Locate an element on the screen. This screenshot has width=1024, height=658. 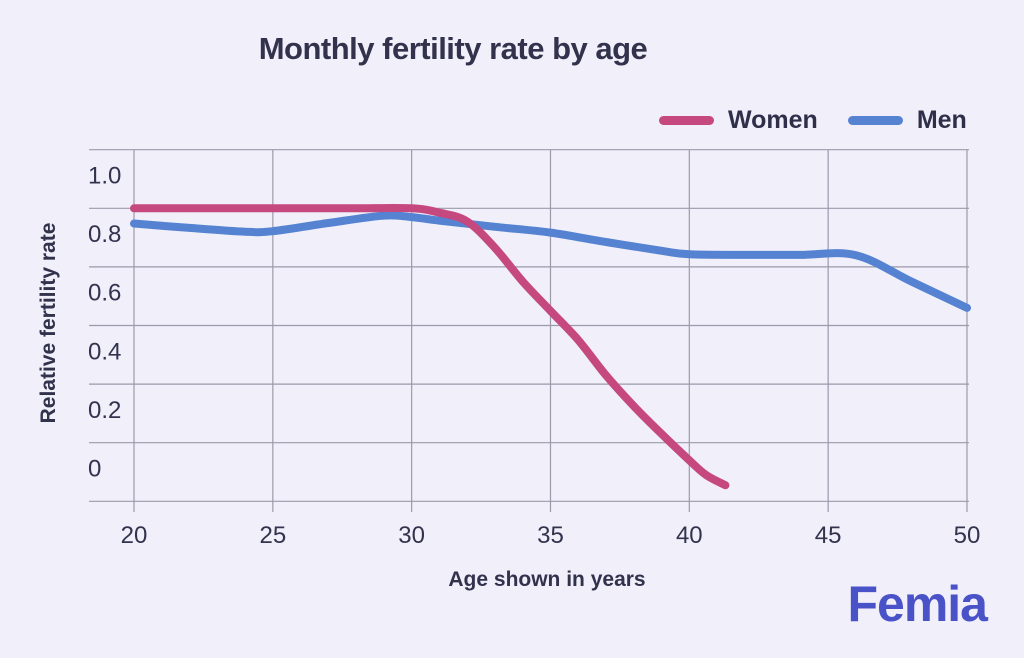
legend-label: Women is located at coordinates (773, 119).